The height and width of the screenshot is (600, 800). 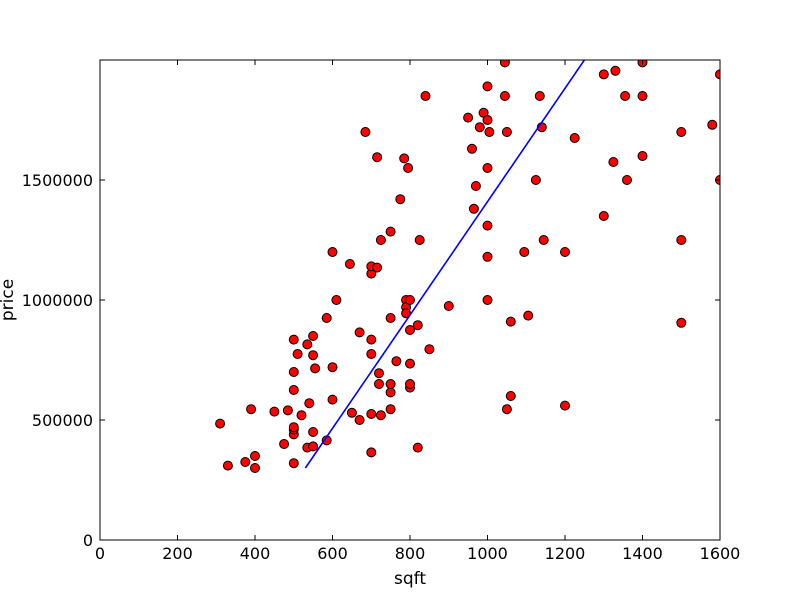 What do you see at coordinates (565, 553) in the screenshot?
I see `x-tick-label: 1200` at bounding box center [565, 553].